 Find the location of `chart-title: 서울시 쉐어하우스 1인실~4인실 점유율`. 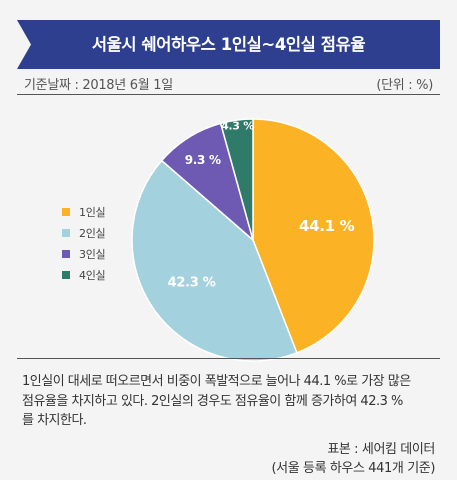

chart-title: 서울시 쉐어하우스 1인실~4인실 점유율 is located at coordinates (228, 44).